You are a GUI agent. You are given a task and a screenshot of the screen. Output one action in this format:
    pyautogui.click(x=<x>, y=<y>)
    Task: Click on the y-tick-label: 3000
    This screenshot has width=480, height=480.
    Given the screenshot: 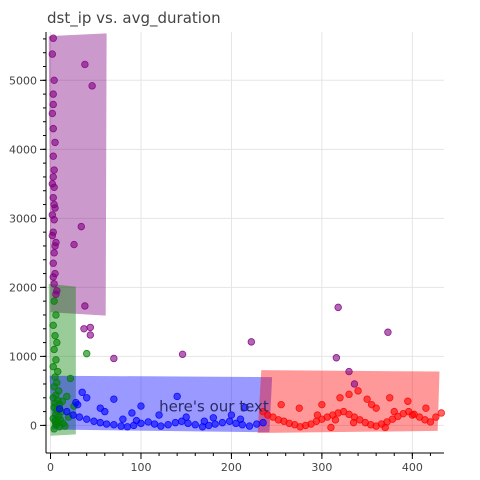 What is the action you would take?
    pyautogui.click(x=23, y=218)
    